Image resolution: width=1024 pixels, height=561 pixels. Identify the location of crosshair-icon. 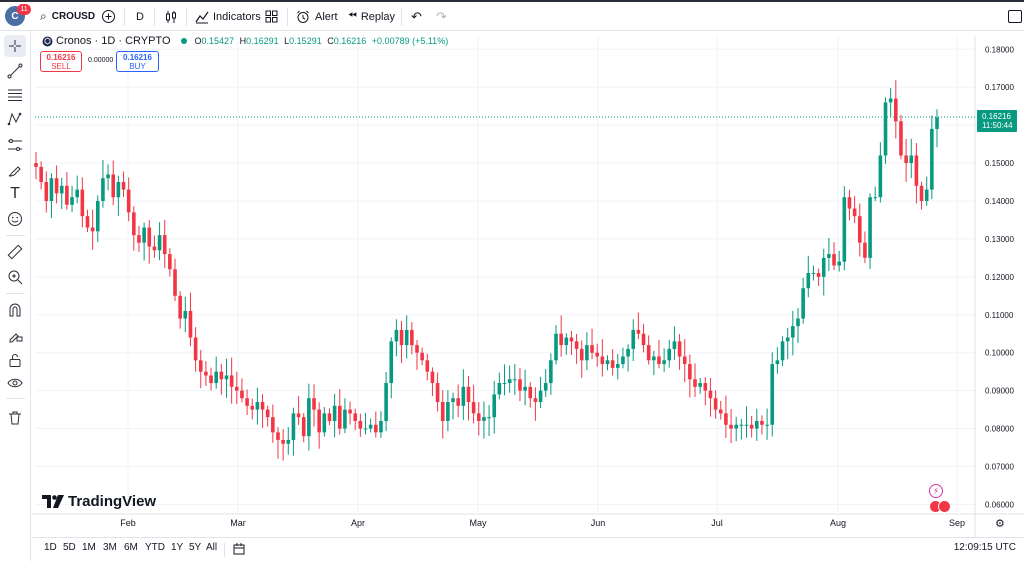
(15, 46).